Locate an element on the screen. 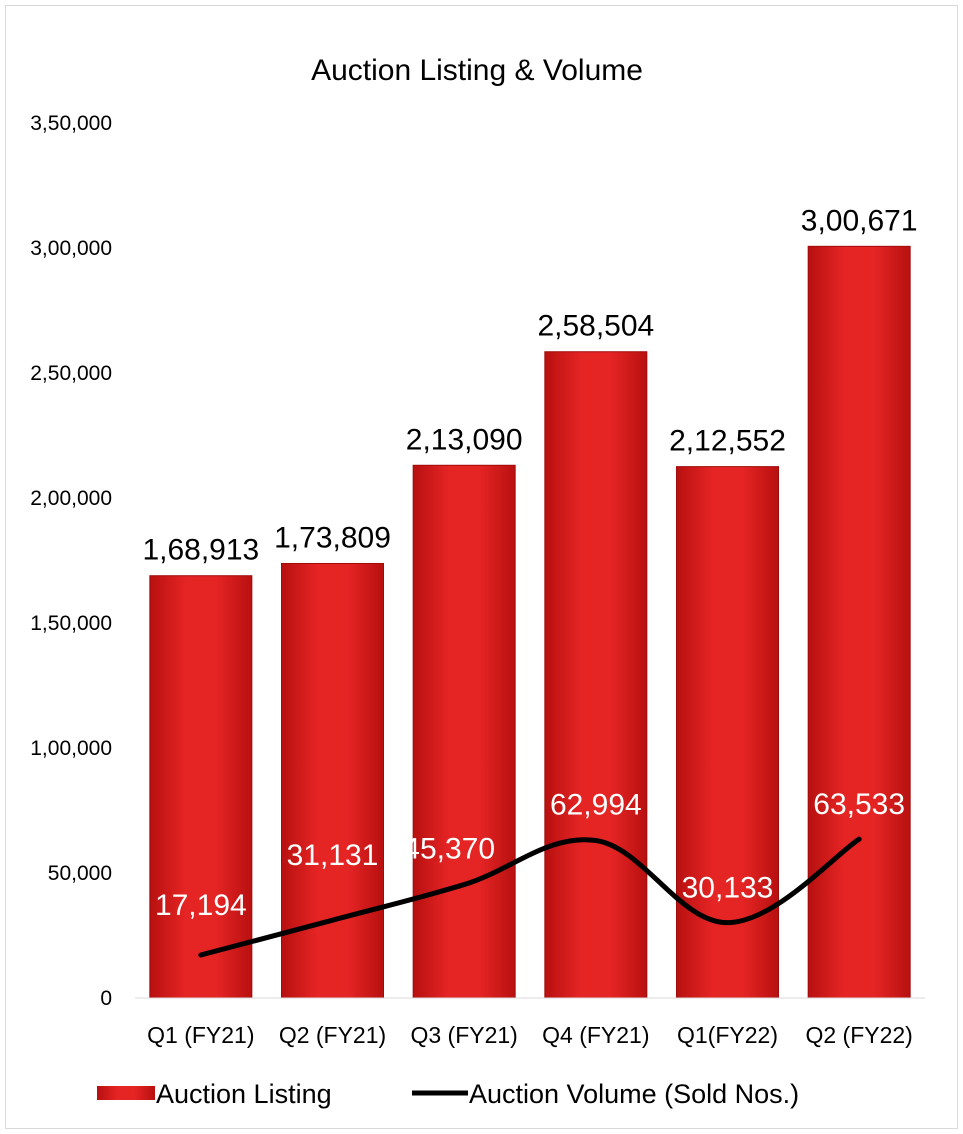 The image size is (963, 1134). x-tick-label: Q2 (FY22) is located at coordinates (858, 1035).